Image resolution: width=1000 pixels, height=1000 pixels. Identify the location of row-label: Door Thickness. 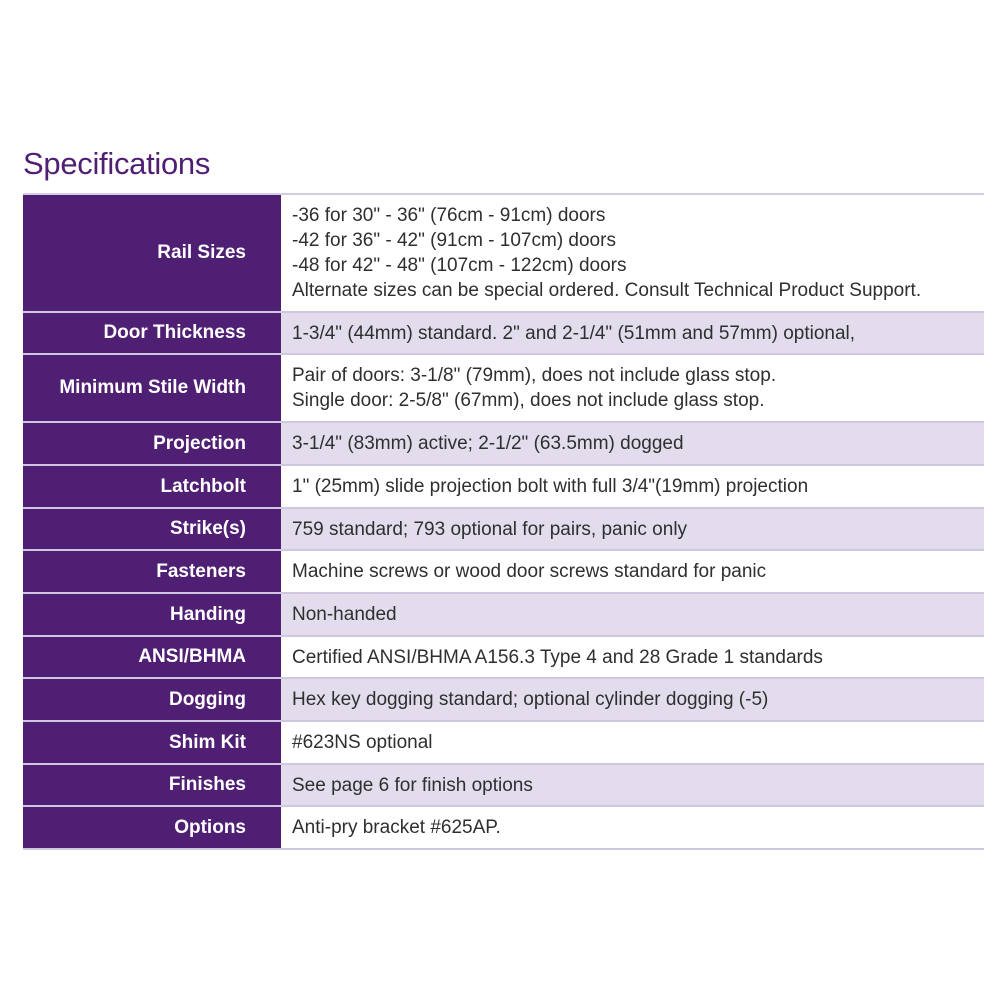
(152, 333).